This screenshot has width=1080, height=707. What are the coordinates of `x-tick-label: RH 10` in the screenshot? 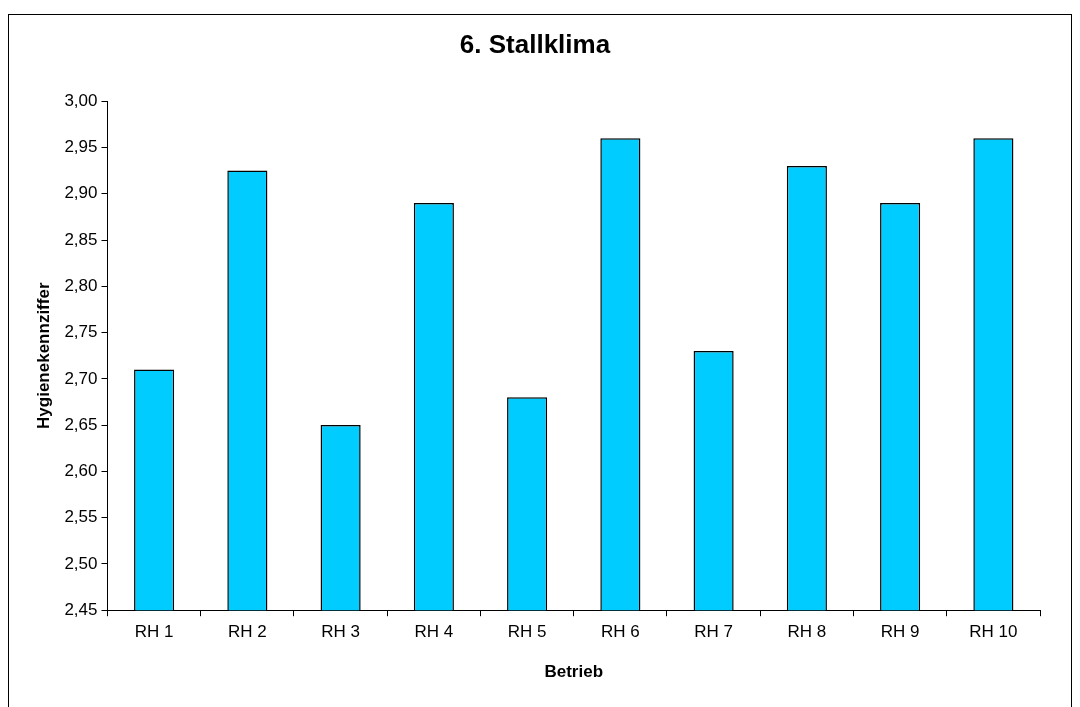 It's located at (993, 632).